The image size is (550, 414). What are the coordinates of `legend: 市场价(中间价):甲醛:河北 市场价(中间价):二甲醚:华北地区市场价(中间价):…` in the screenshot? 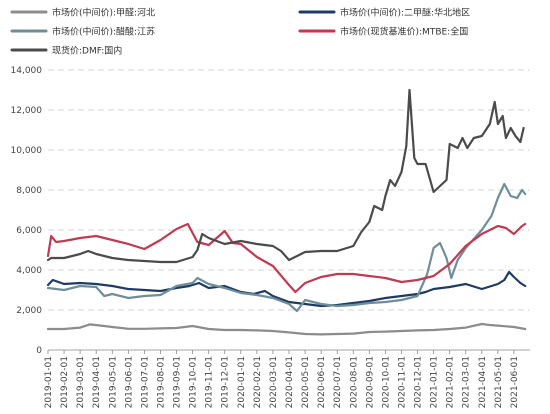 It's located at (240, 32).